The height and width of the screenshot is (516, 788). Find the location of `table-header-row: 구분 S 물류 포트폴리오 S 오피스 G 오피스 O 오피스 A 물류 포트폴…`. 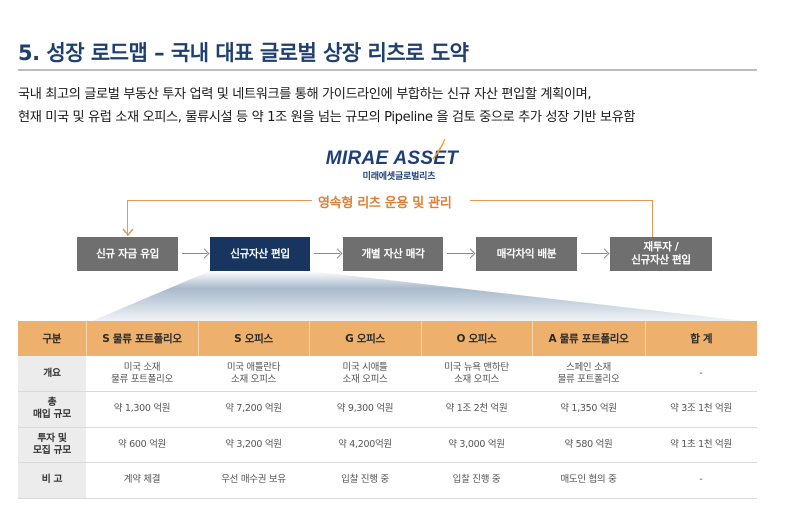

table-header-row: 구분 S 물류 포트폴리오 S 오피스 G 오피스 O 오피스 A 물류 포트폴… is located at coordinates (387, 338).